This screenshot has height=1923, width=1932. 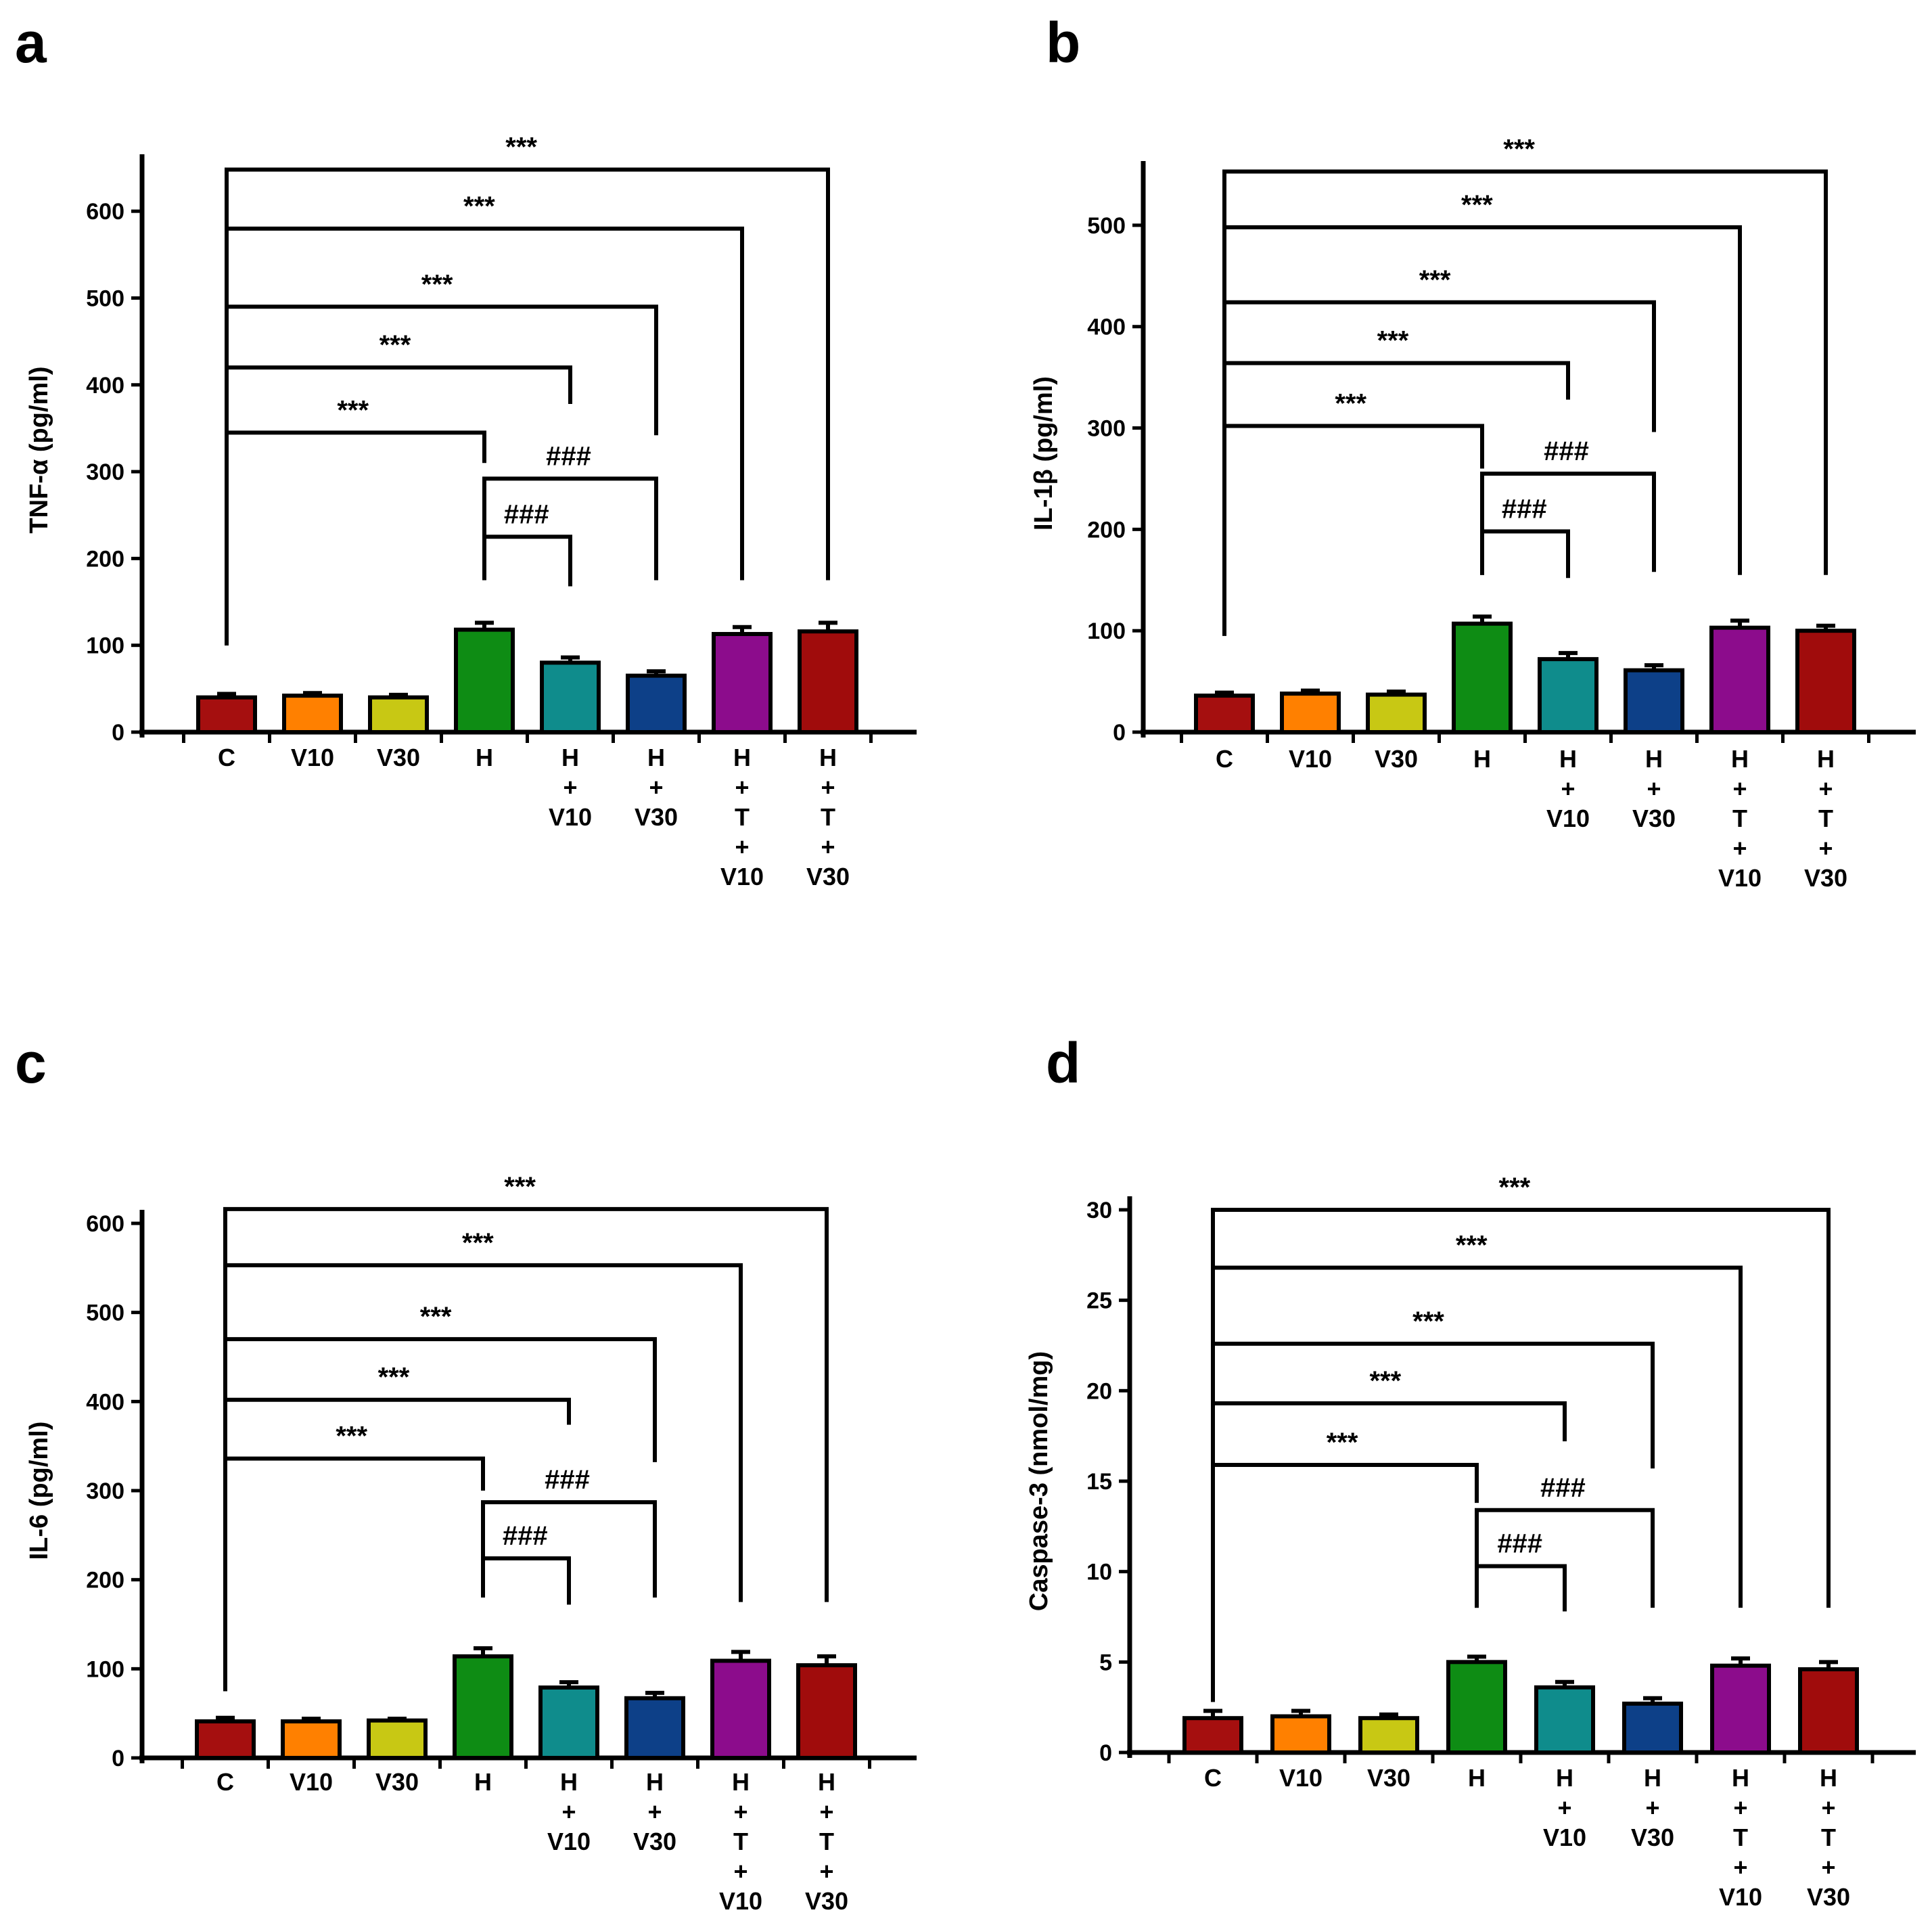 I want to click on bar-H-V30, so click(x=654, y=1728).